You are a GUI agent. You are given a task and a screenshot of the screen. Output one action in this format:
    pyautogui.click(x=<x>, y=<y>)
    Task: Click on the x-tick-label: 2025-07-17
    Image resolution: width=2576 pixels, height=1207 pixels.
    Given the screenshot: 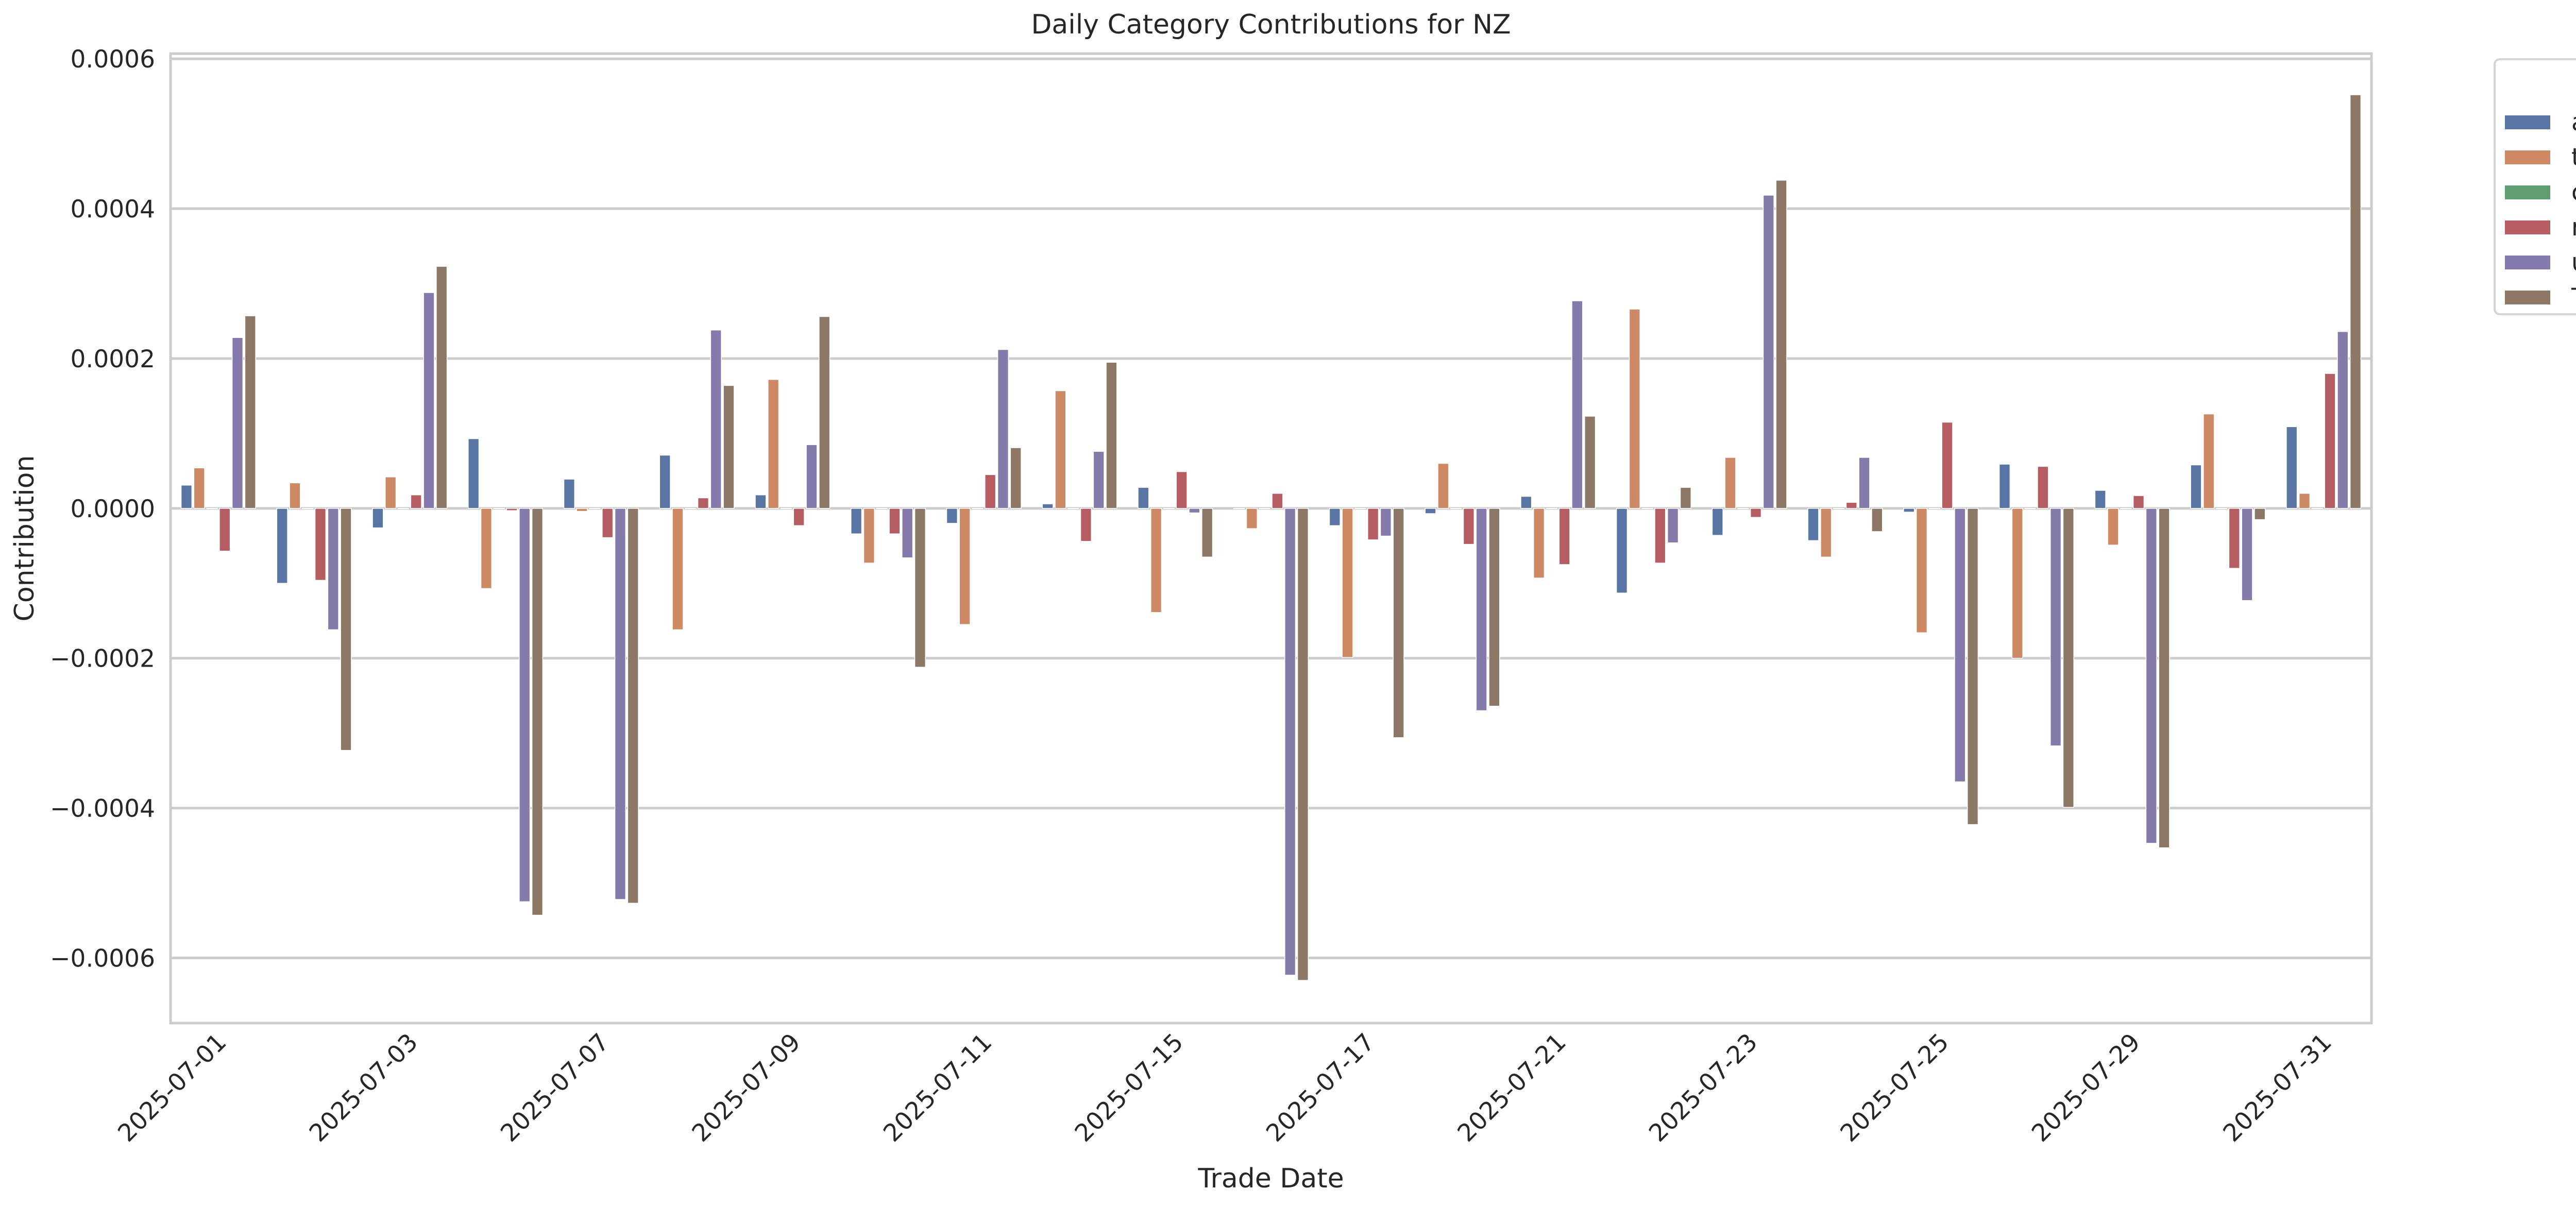 What is the action you would take?
    pyautogui.click(x=1320, y=1088)
    